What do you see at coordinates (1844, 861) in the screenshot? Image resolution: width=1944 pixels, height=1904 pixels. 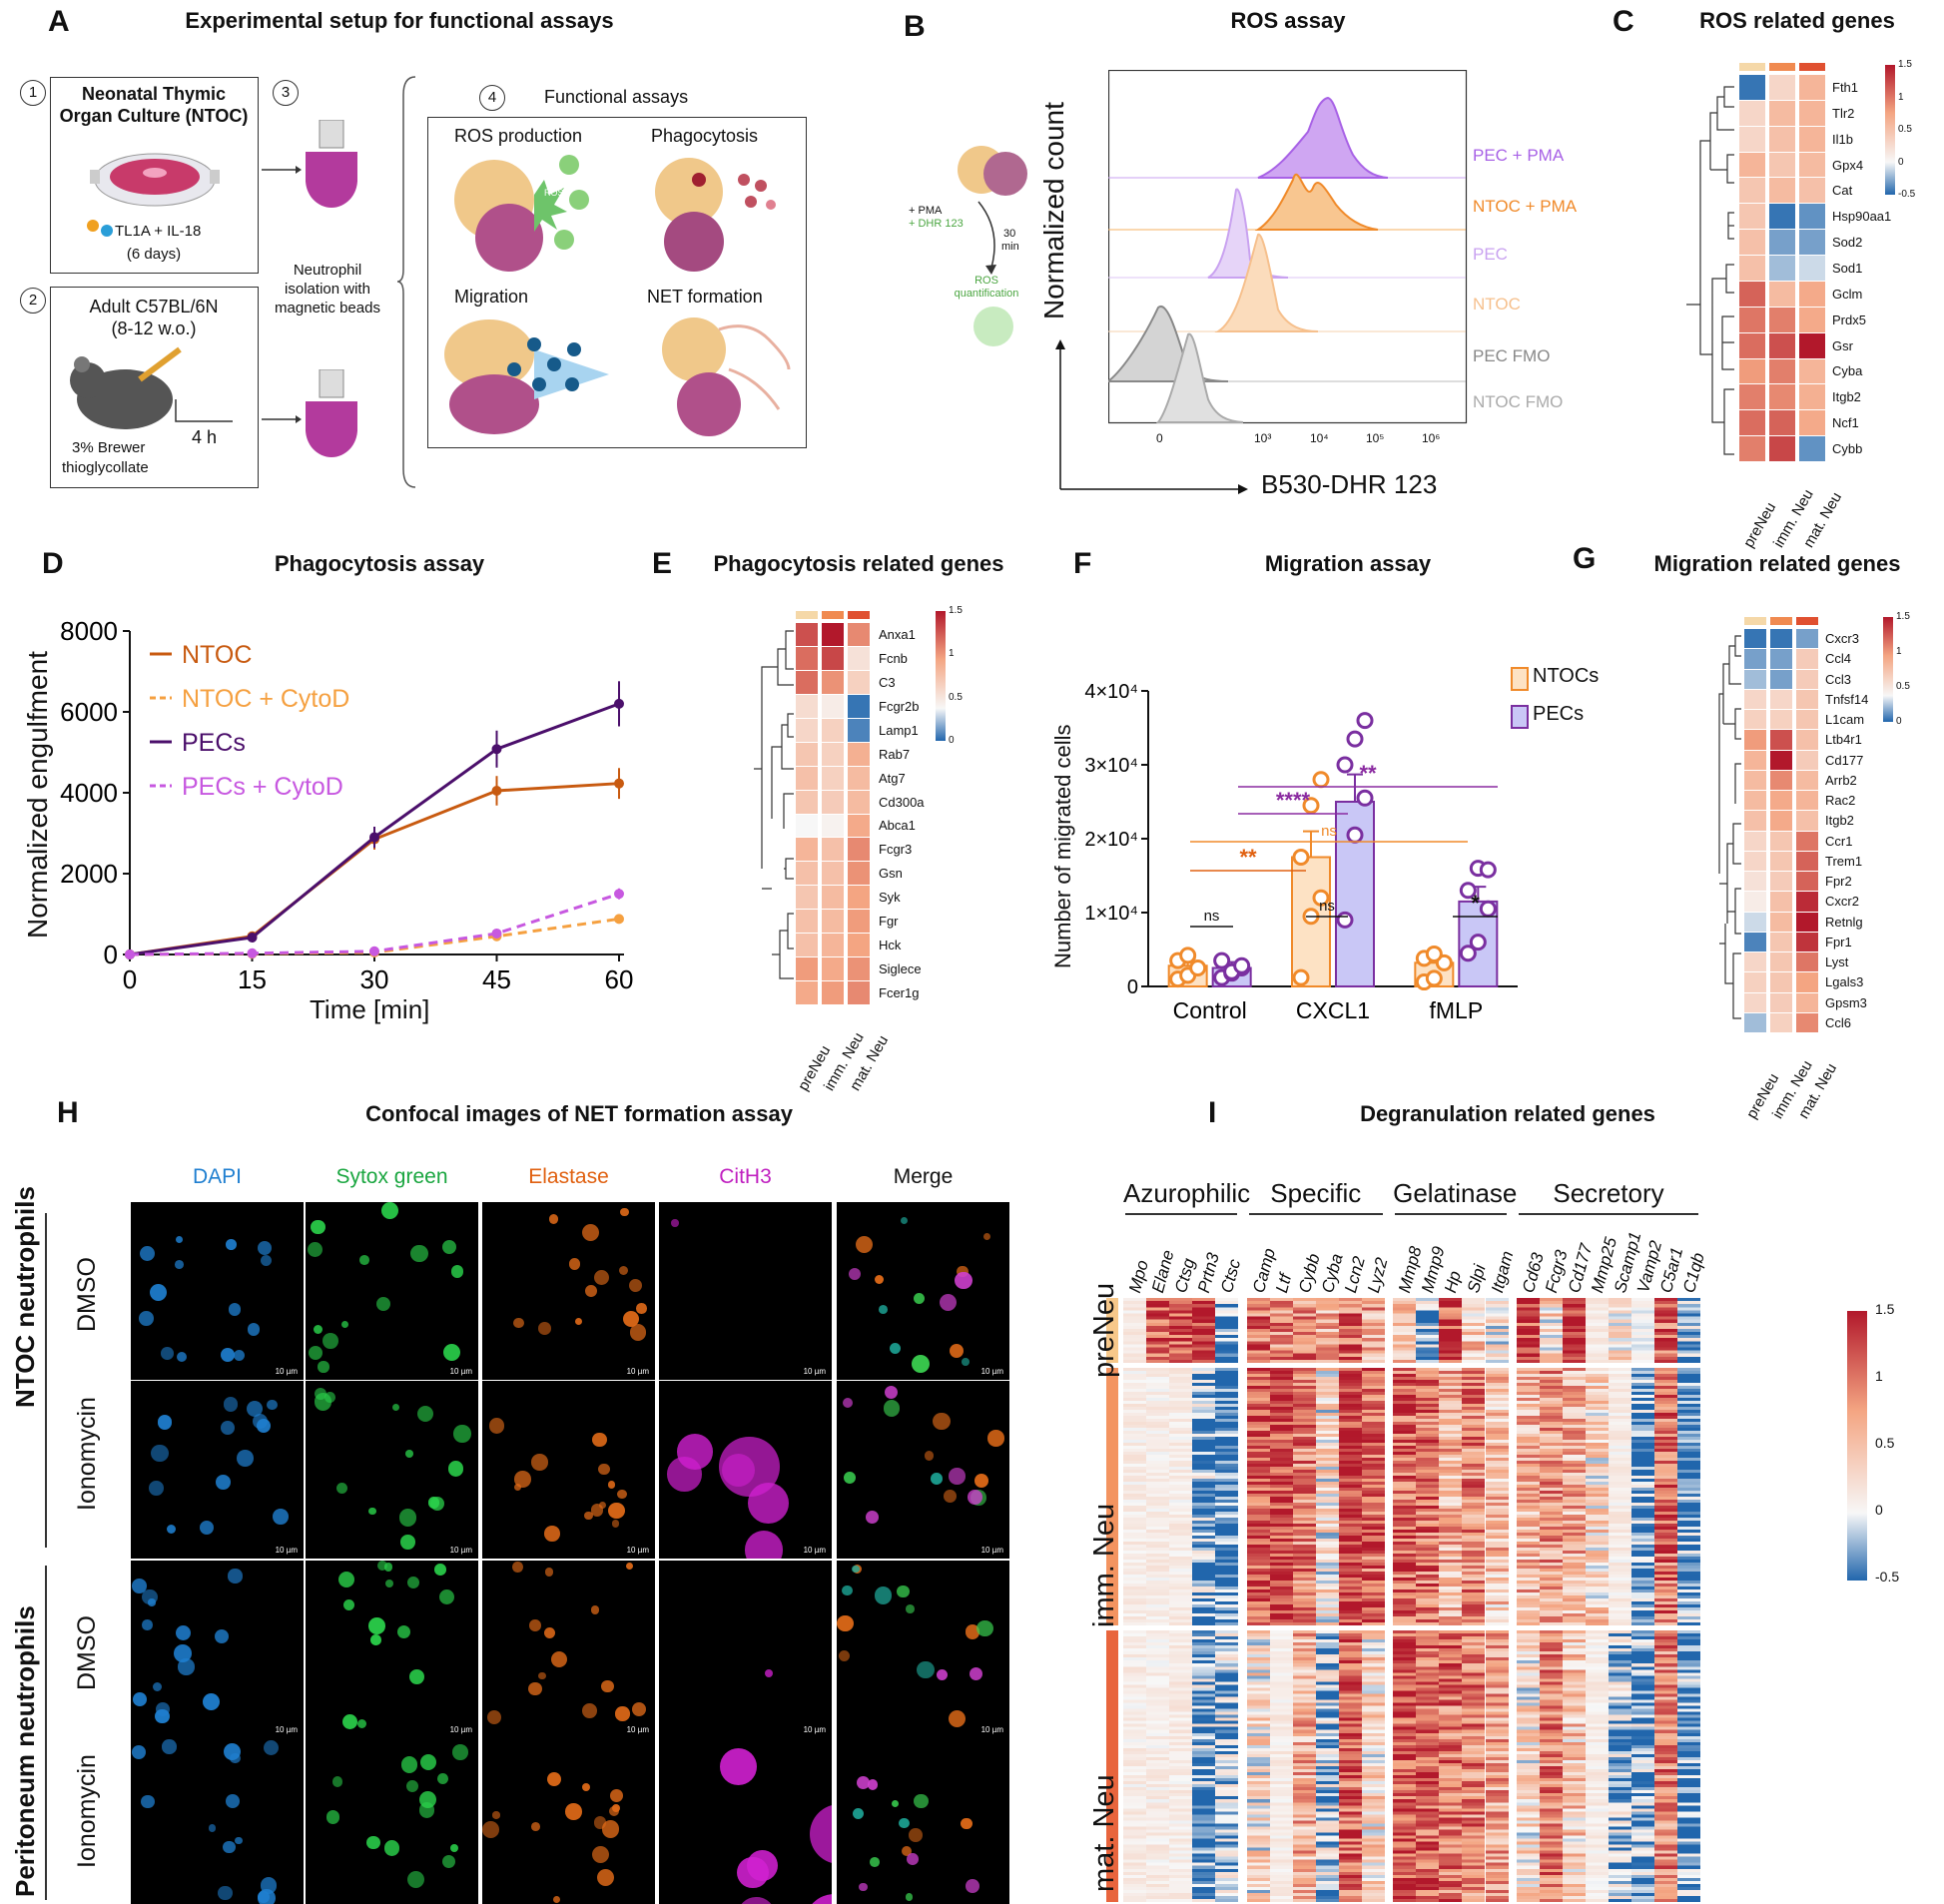 I see `g-gene-11: Trem1` at bounding box center [1844, 861].